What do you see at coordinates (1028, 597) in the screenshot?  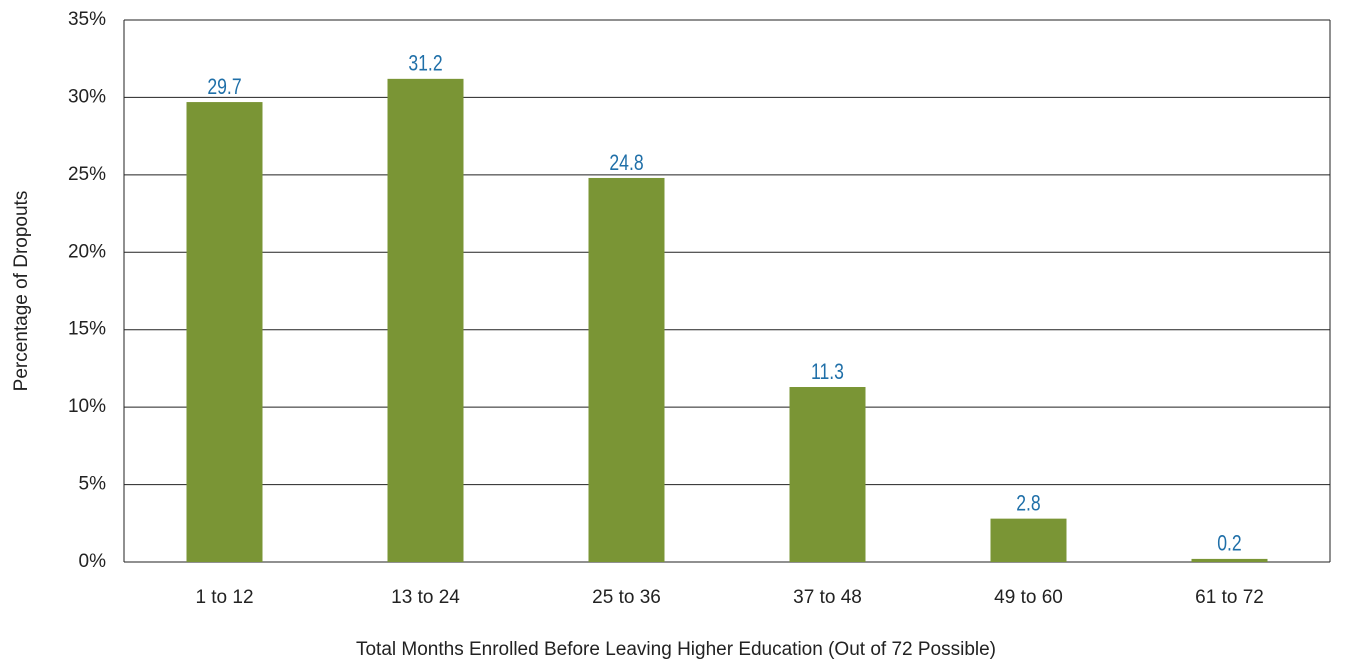 I see `x-tick-label: 49 to 60` at bounding box center [1028, 597].